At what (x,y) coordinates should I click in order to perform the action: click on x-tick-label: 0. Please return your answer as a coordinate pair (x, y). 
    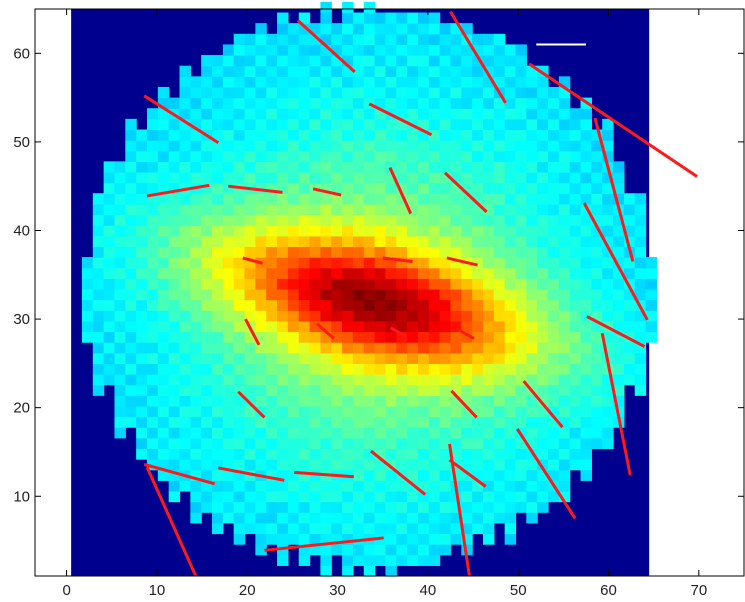
    Looking at the image, I should click on (66, 590).